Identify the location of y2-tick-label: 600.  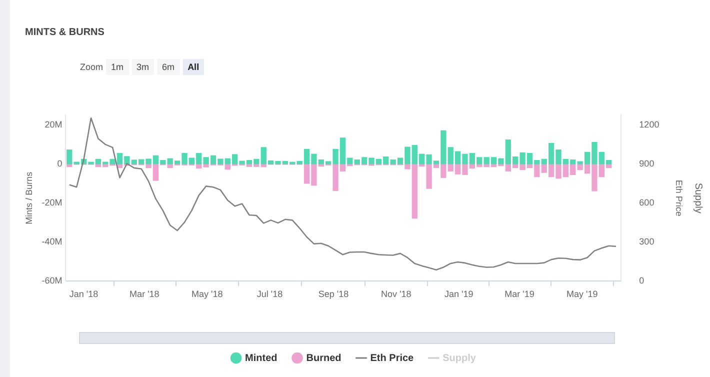
(646, 202).